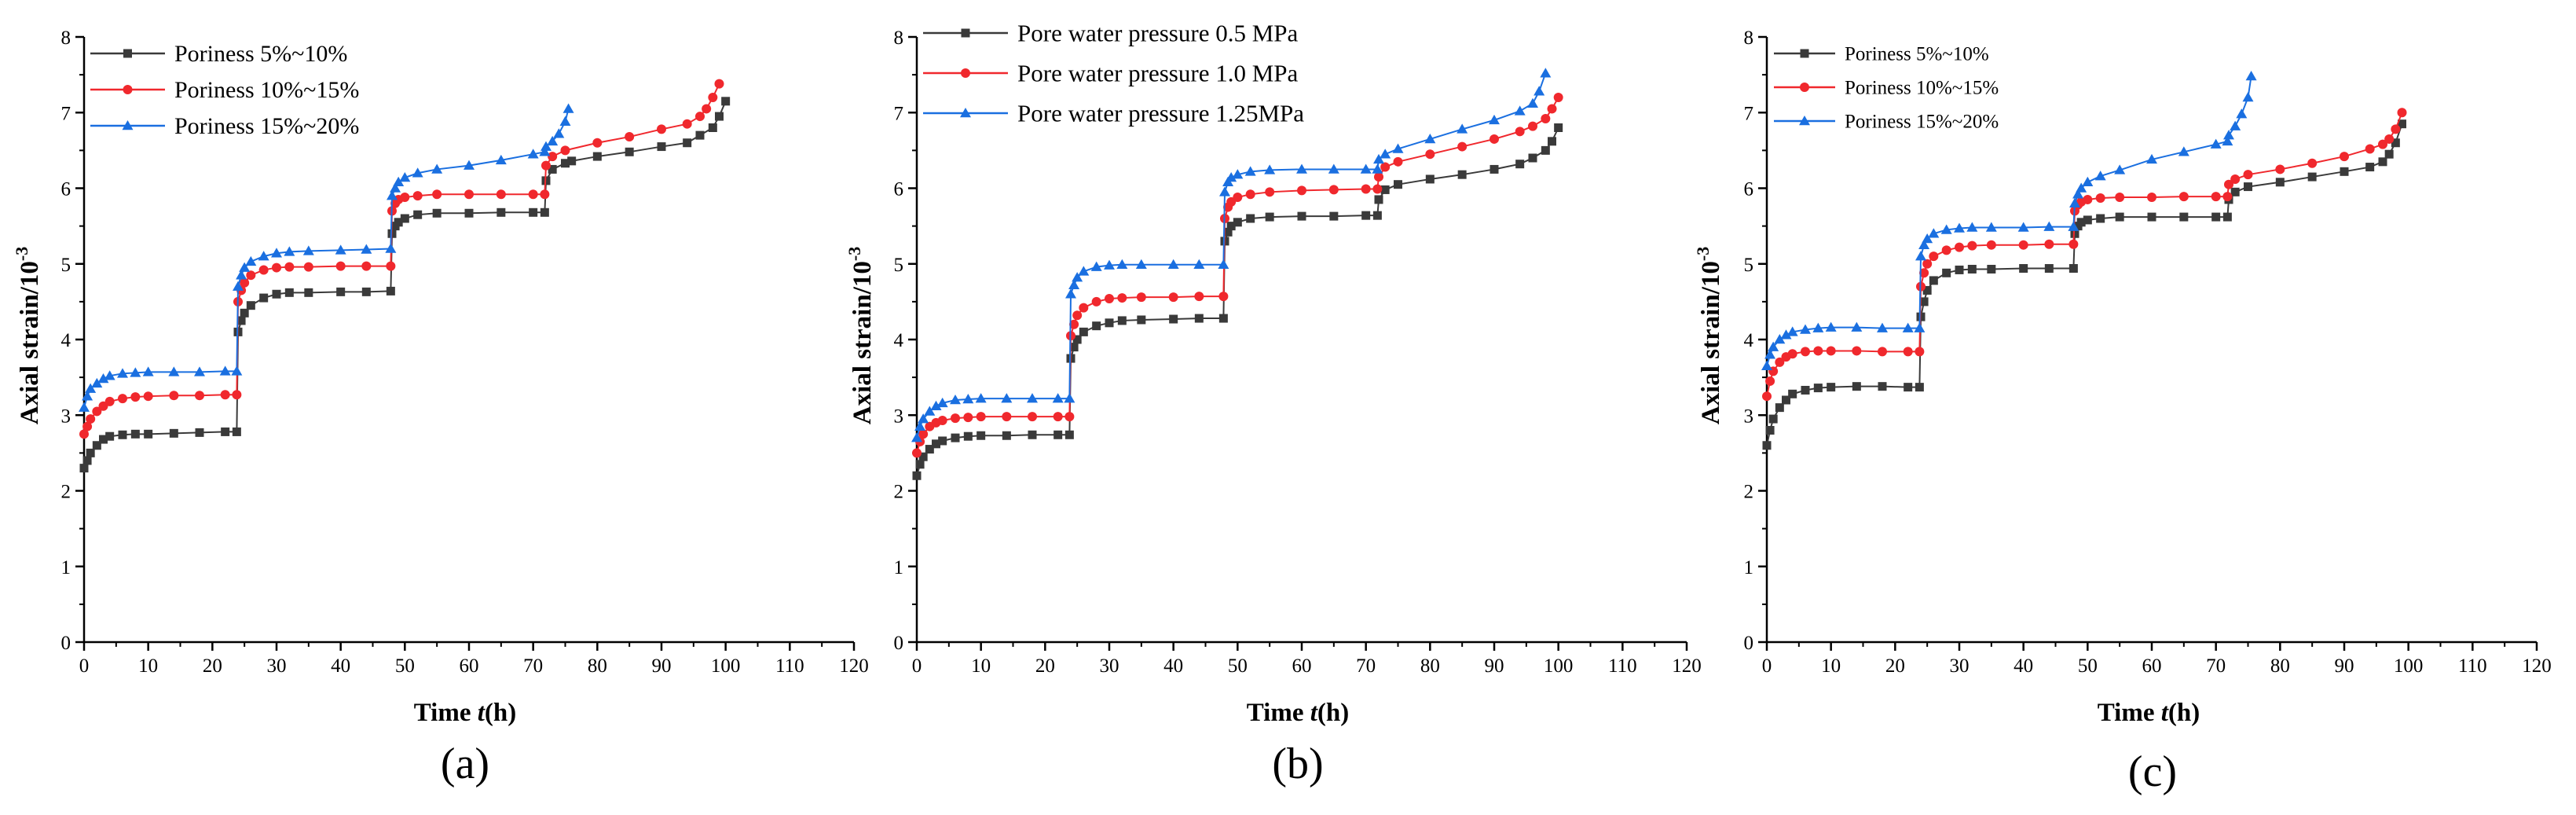 The height and width of the screenshot is (815, 2576). What do you see at coordinates (148, 666) in the screenshot?
I see `x-tick-label: 10` at bounding box center [148, 666].